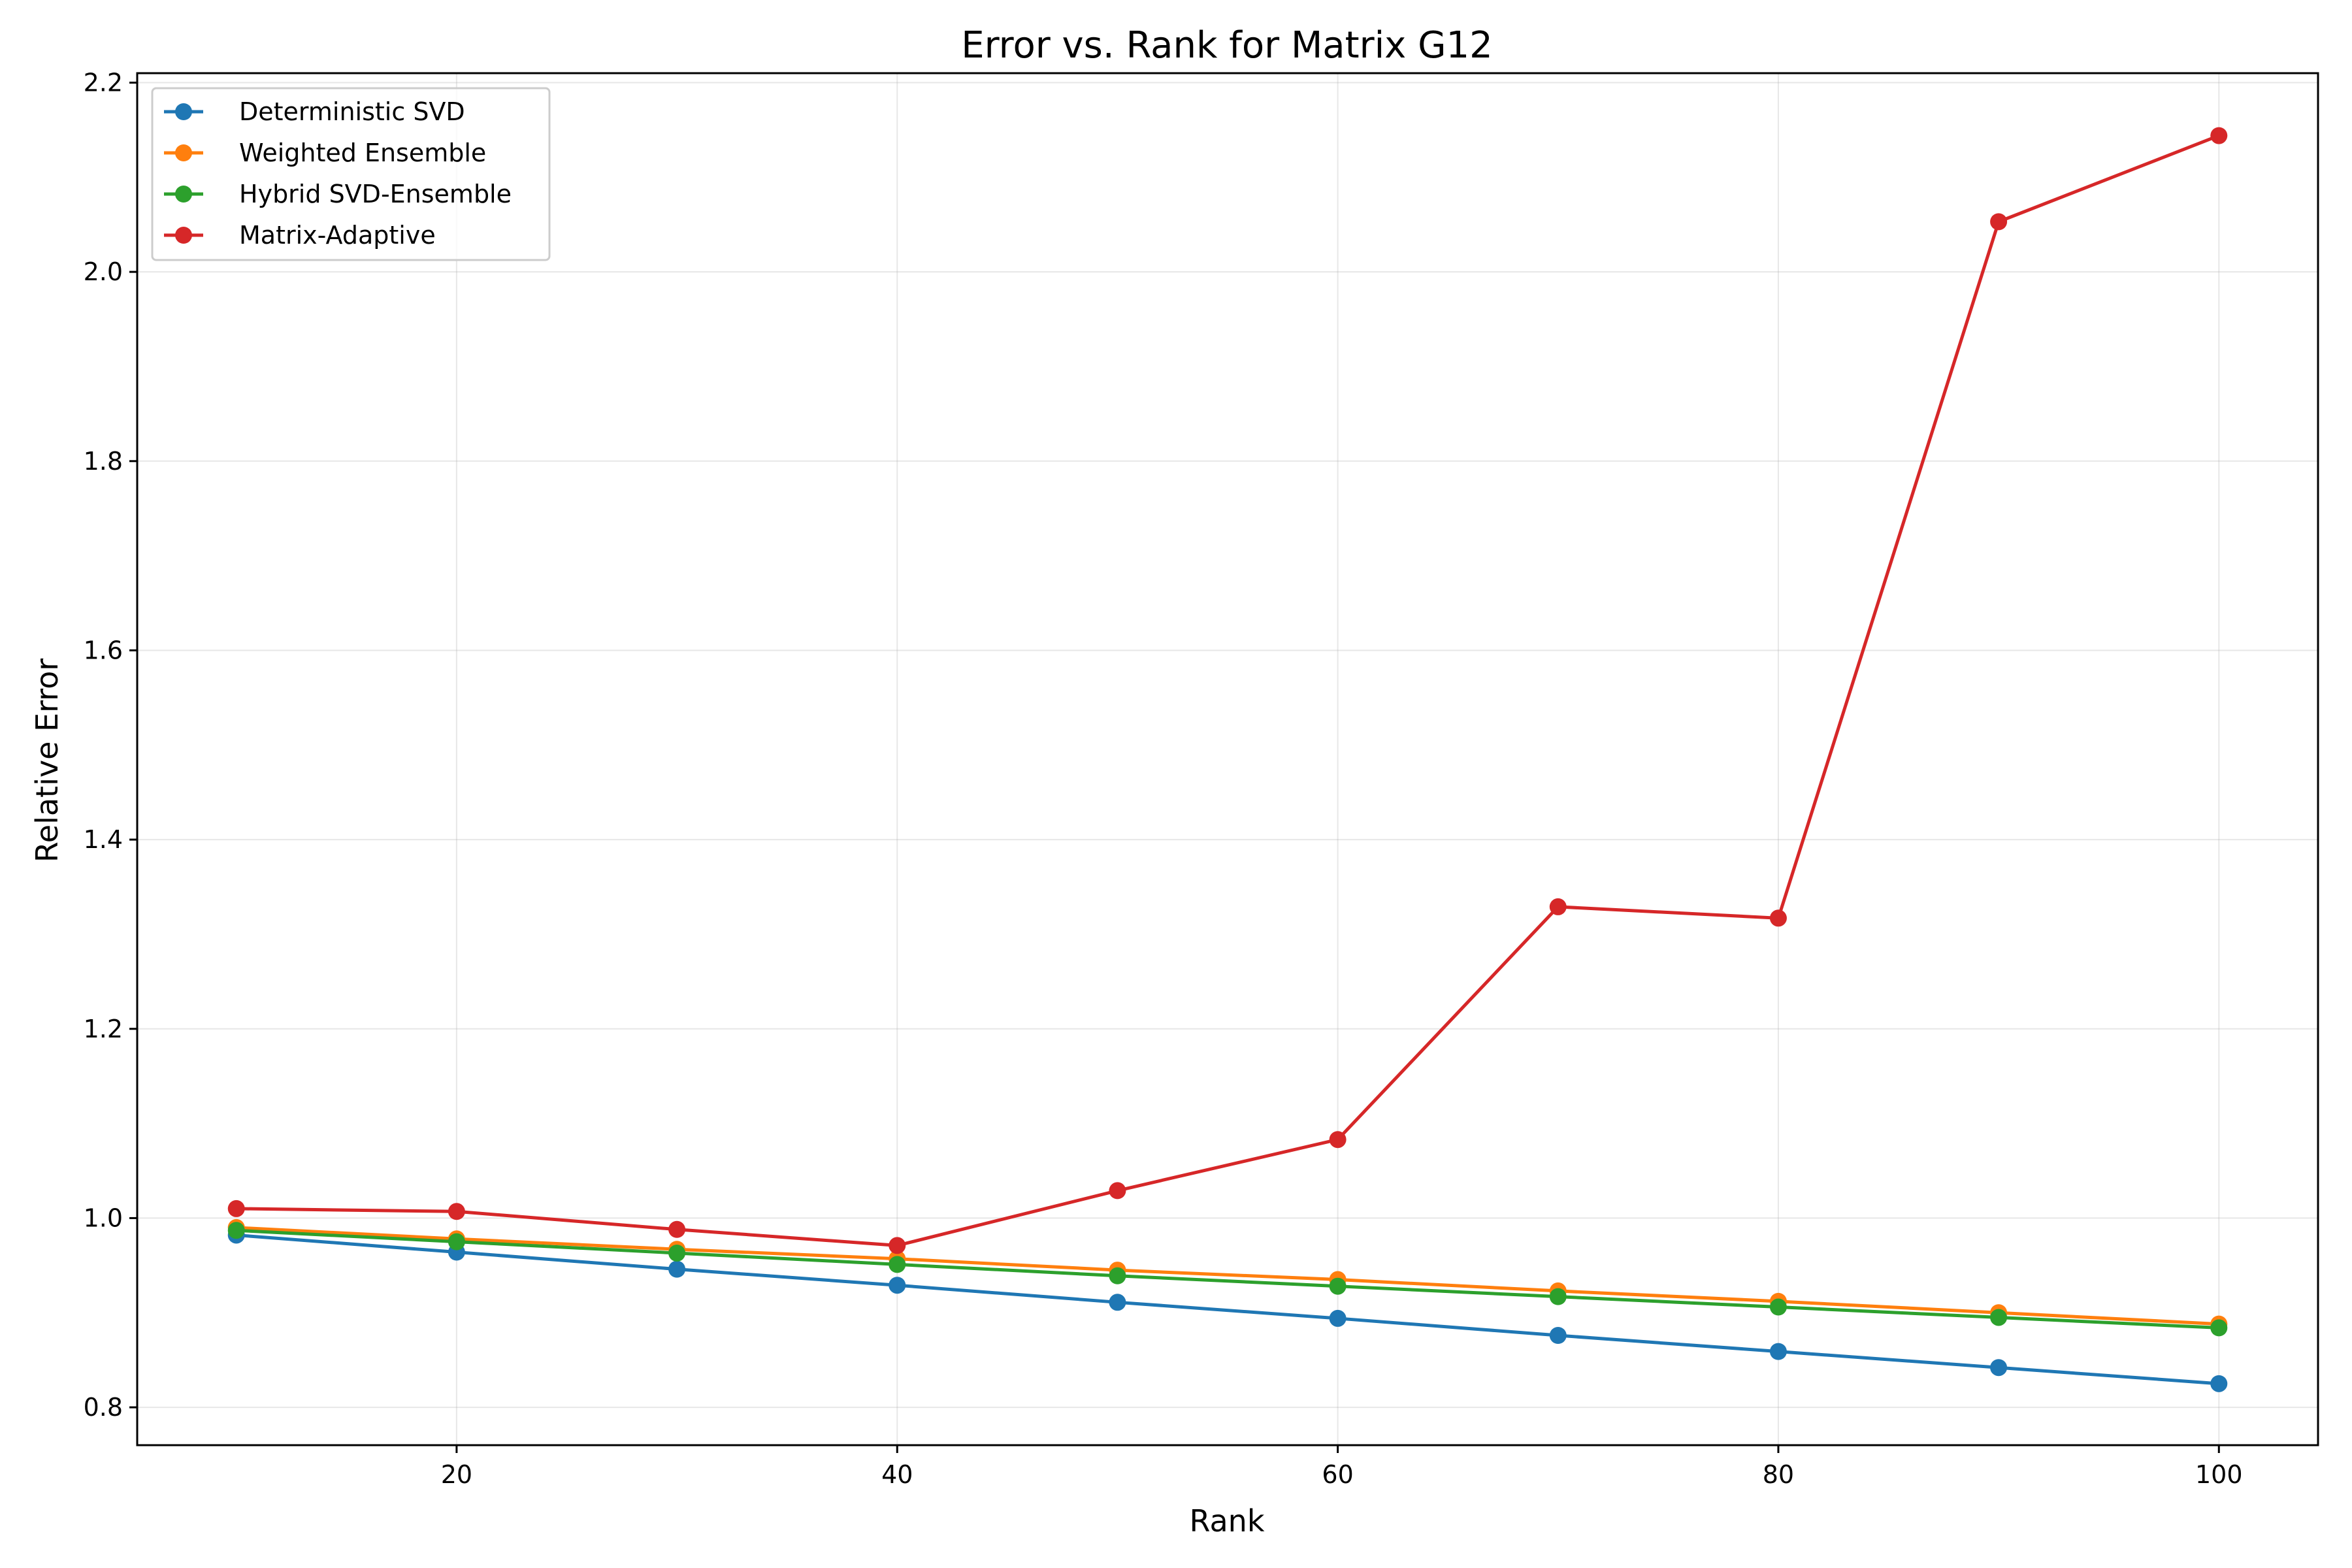 The width and height of the screenshot is (2352, 1568). I want to click on series-hybrid-svd-ensemble, so click(1227, 1279).